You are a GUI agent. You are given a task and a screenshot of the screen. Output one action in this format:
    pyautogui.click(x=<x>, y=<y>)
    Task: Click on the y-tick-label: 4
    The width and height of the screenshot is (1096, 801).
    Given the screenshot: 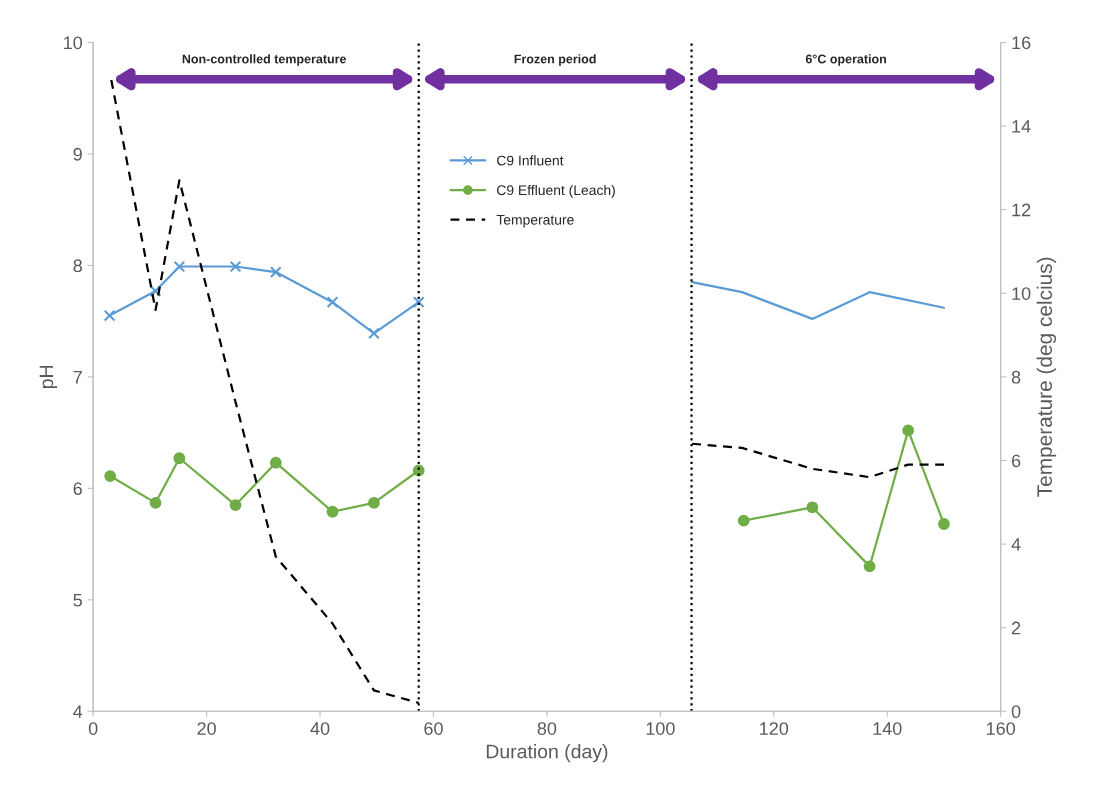 What is the action you would take?
    pyautogui.click(x=78, y=711)
    